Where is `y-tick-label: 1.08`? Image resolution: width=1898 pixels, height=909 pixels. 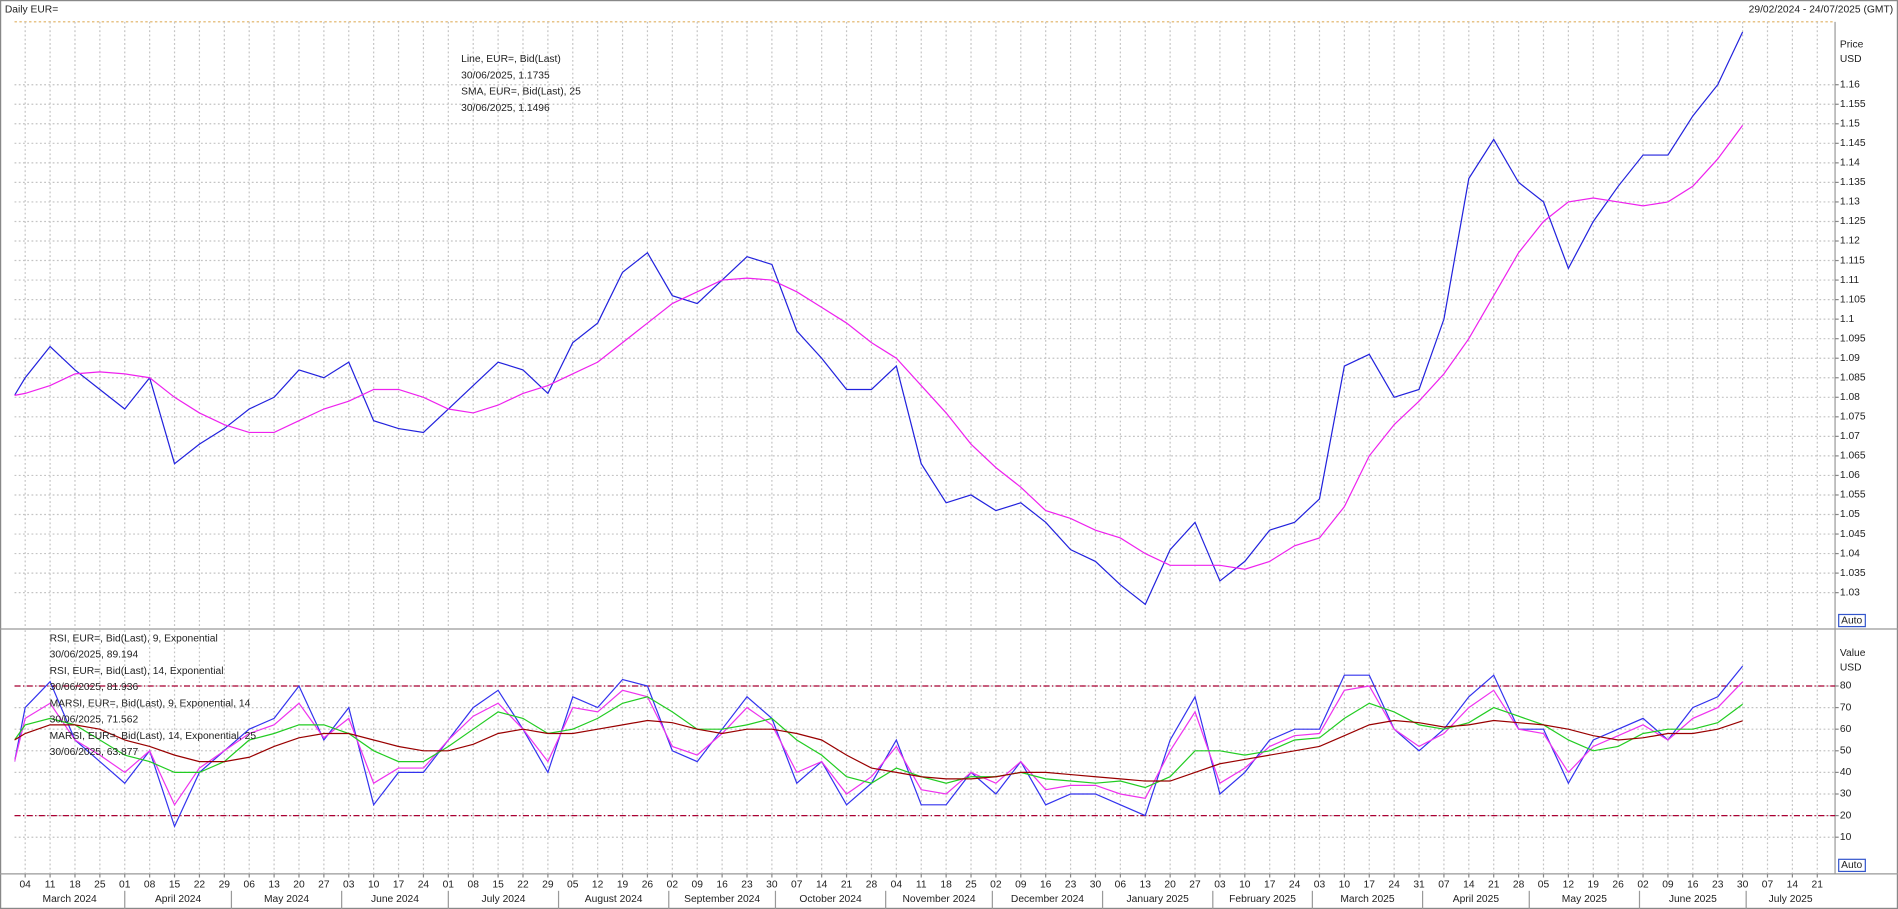 y-tick-label: 1.08 is located at coordinates (1850, 397).